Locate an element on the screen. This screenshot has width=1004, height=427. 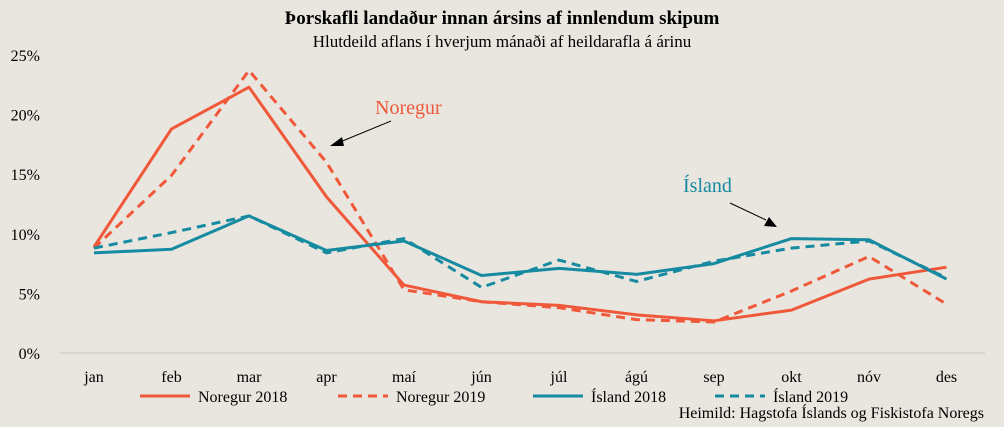
x-tick-label: okt is located at coordinates (791, 377).